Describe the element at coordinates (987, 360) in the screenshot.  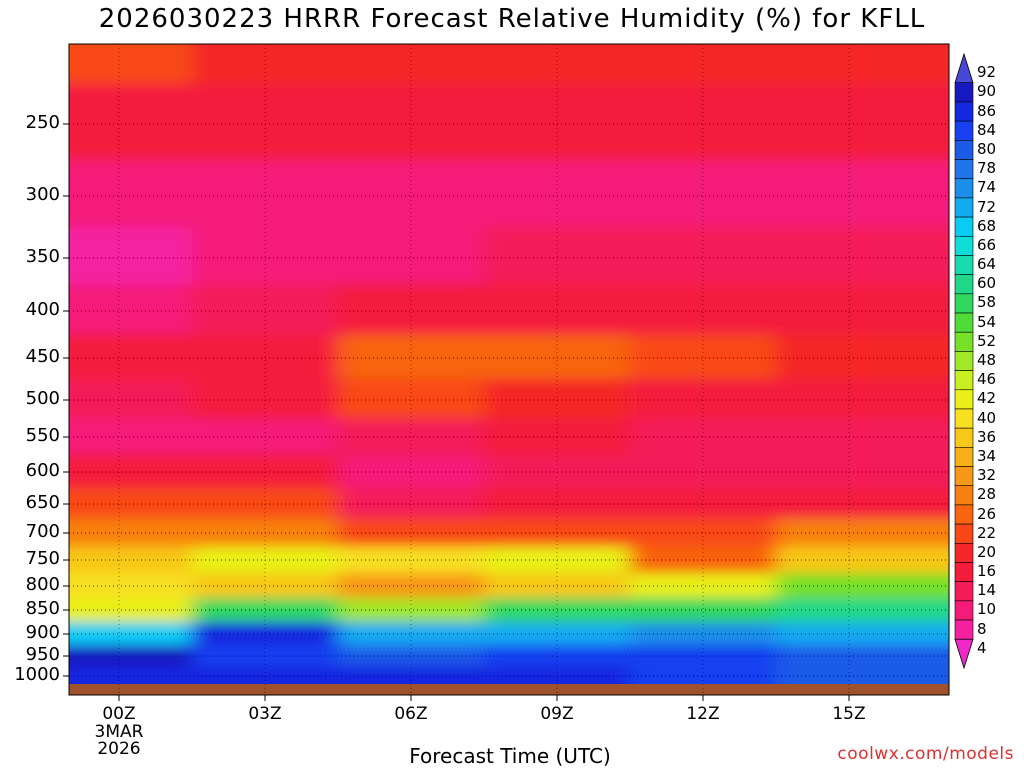
I see `colorbar-label: 48` at that location.